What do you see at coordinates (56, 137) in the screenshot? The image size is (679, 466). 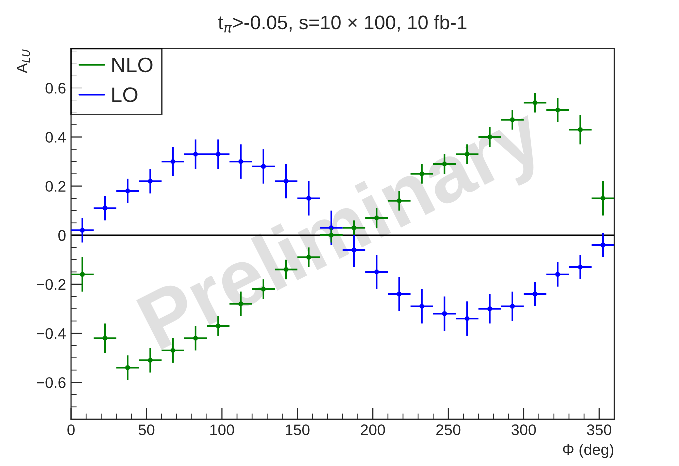 I see `y-tick-label: 0.4` at bounding box center [56, 137].